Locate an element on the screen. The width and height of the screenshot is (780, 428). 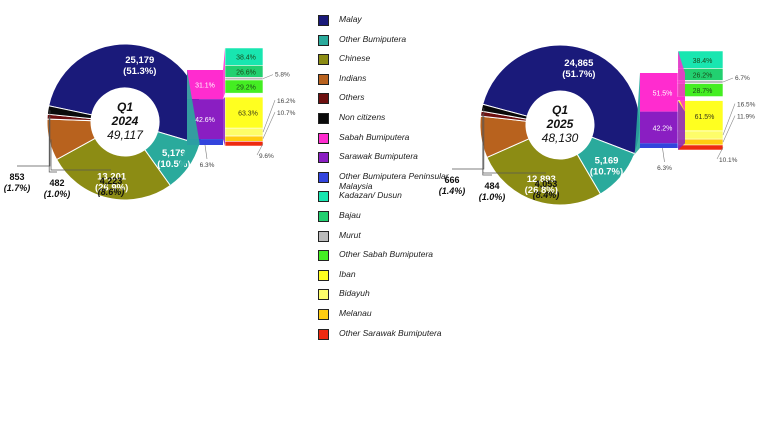
slice-pct-label: (10.7%) is located at coordinates (606, 171).